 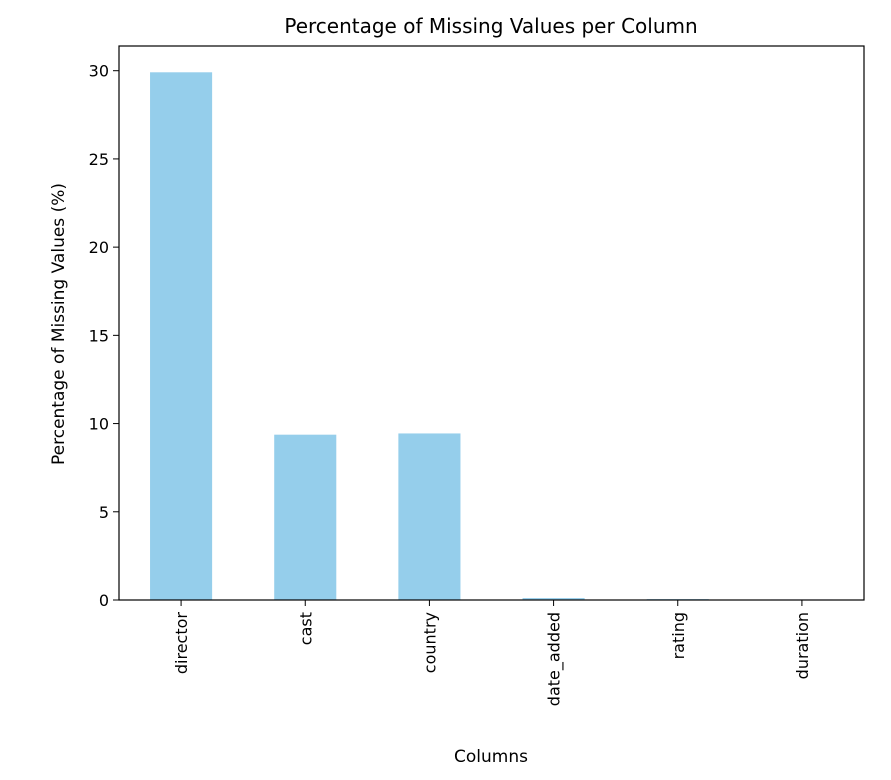 I want to click on y-tick-label: 30, so click(x=99, y=71).